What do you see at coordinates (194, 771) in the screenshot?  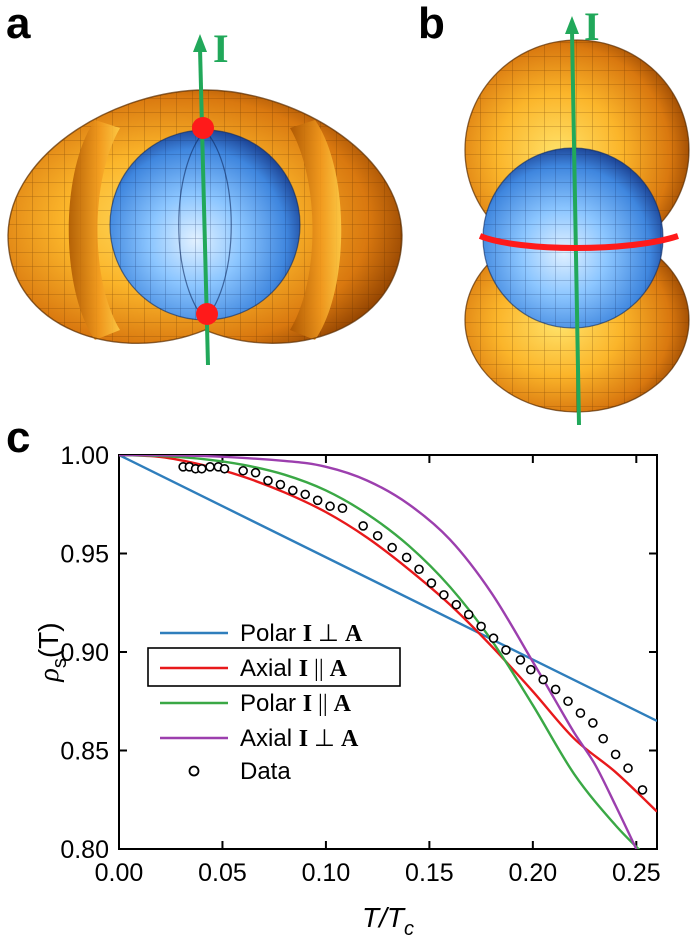 I see `legend-marker` at bounding box center [194, 771].